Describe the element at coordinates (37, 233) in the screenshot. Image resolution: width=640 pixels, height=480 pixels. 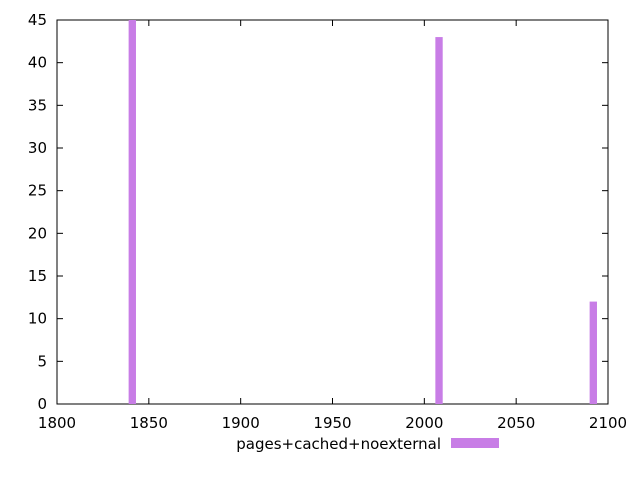
I see `y-tick-label: 20` at that location.